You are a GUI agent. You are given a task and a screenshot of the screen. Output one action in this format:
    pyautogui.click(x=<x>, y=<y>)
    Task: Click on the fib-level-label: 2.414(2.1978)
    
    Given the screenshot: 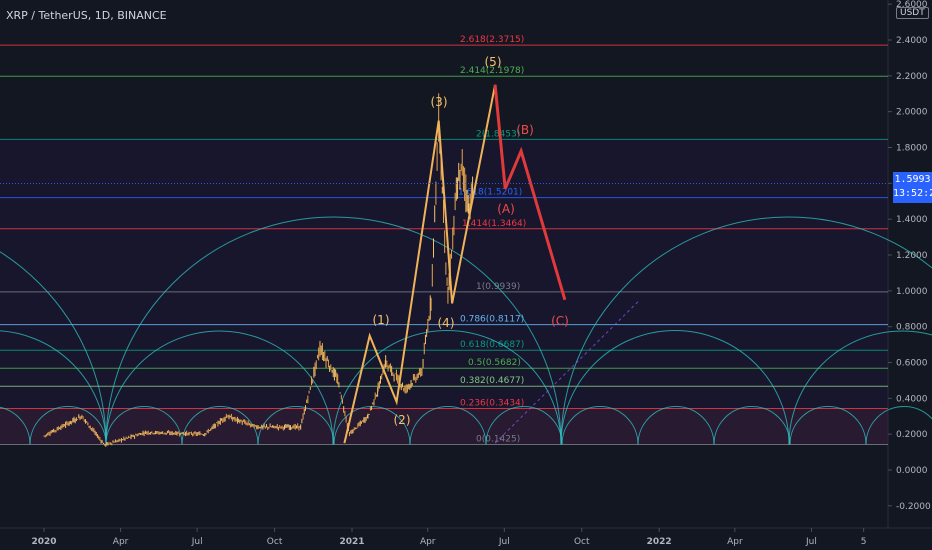 What is the action you would take?
    pyautogui.click(x=492, y=71)
    